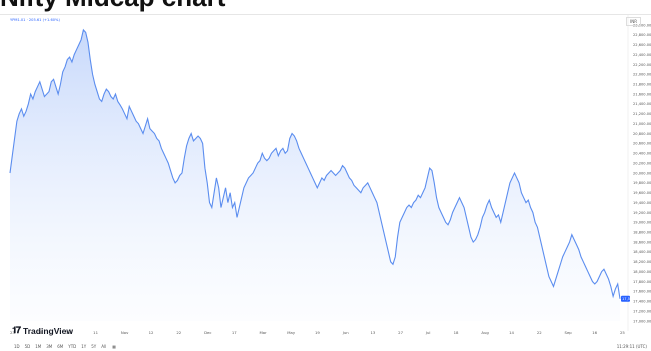  I want to click on x-tick-label: 23, so click(12, 332).